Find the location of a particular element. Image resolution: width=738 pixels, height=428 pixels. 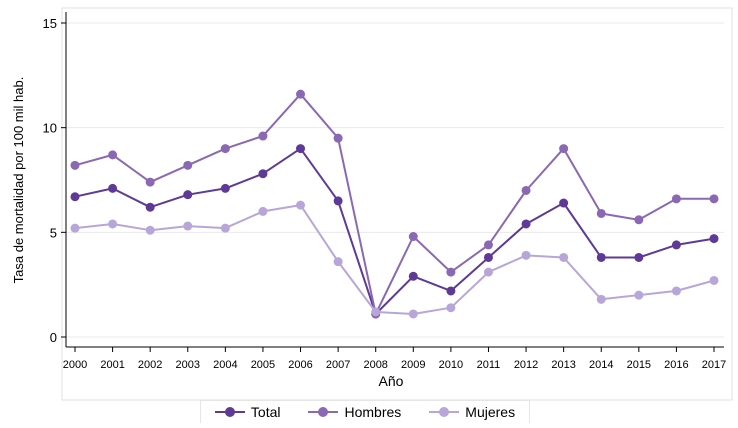

x-tick-label: 2014 is located at coordinates (601, 365).